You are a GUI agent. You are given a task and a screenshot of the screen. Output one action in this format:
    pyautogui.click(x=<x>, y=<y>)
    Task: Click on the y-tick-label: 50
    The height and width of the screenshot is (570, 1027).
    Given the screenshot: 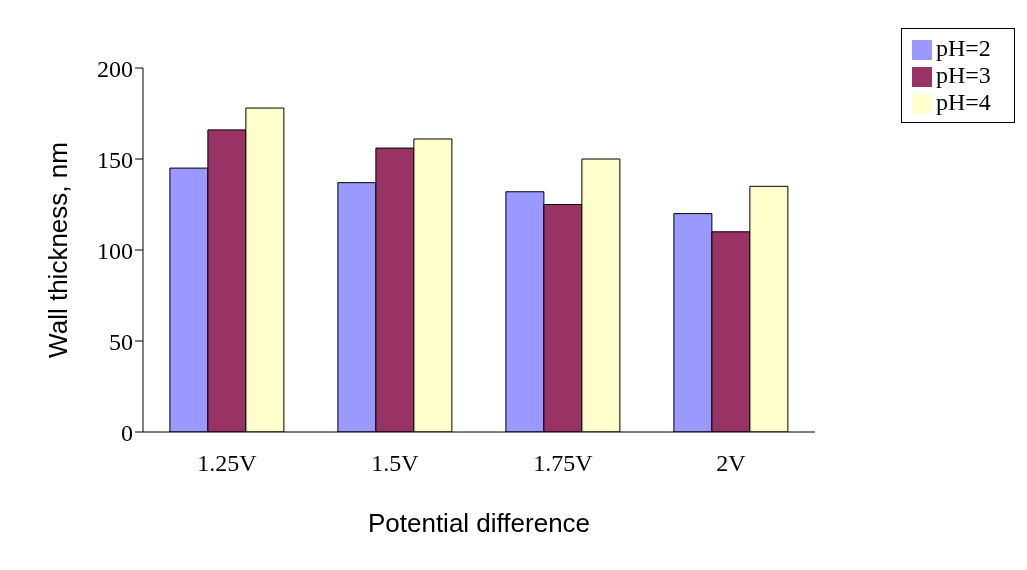 What is the action you would take?
    pyautogui.click(x=121, y=341)
    